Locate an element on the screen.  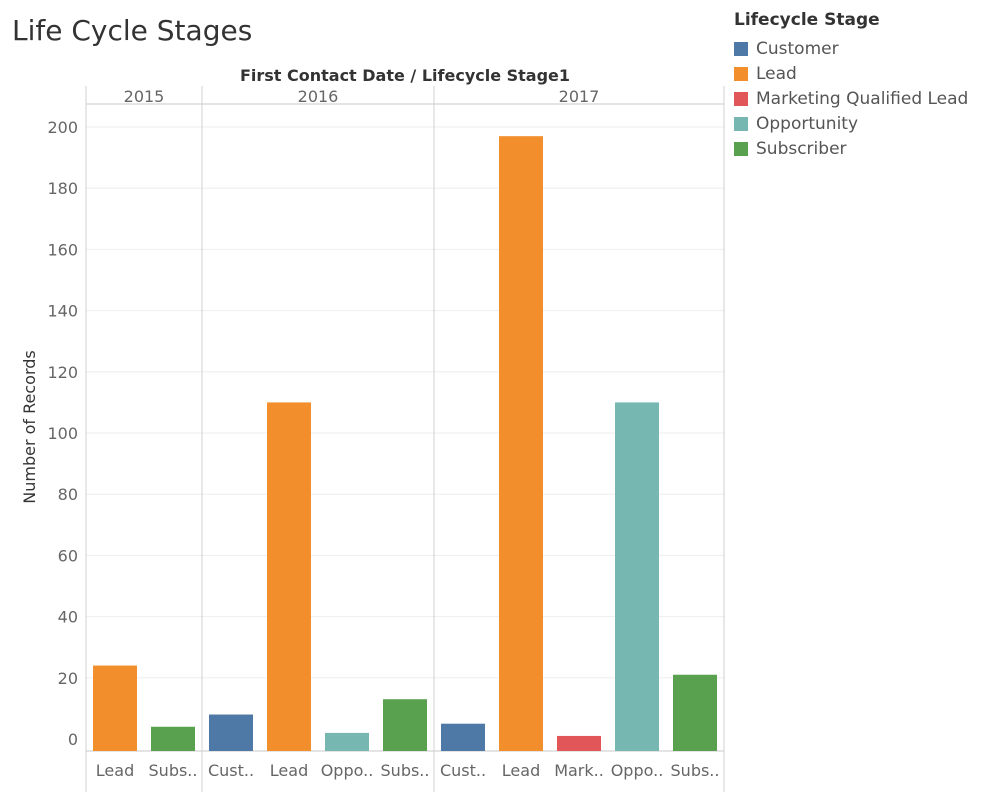
legend-label: Marketing Qualified Lead is located at coordinates (862, 98).